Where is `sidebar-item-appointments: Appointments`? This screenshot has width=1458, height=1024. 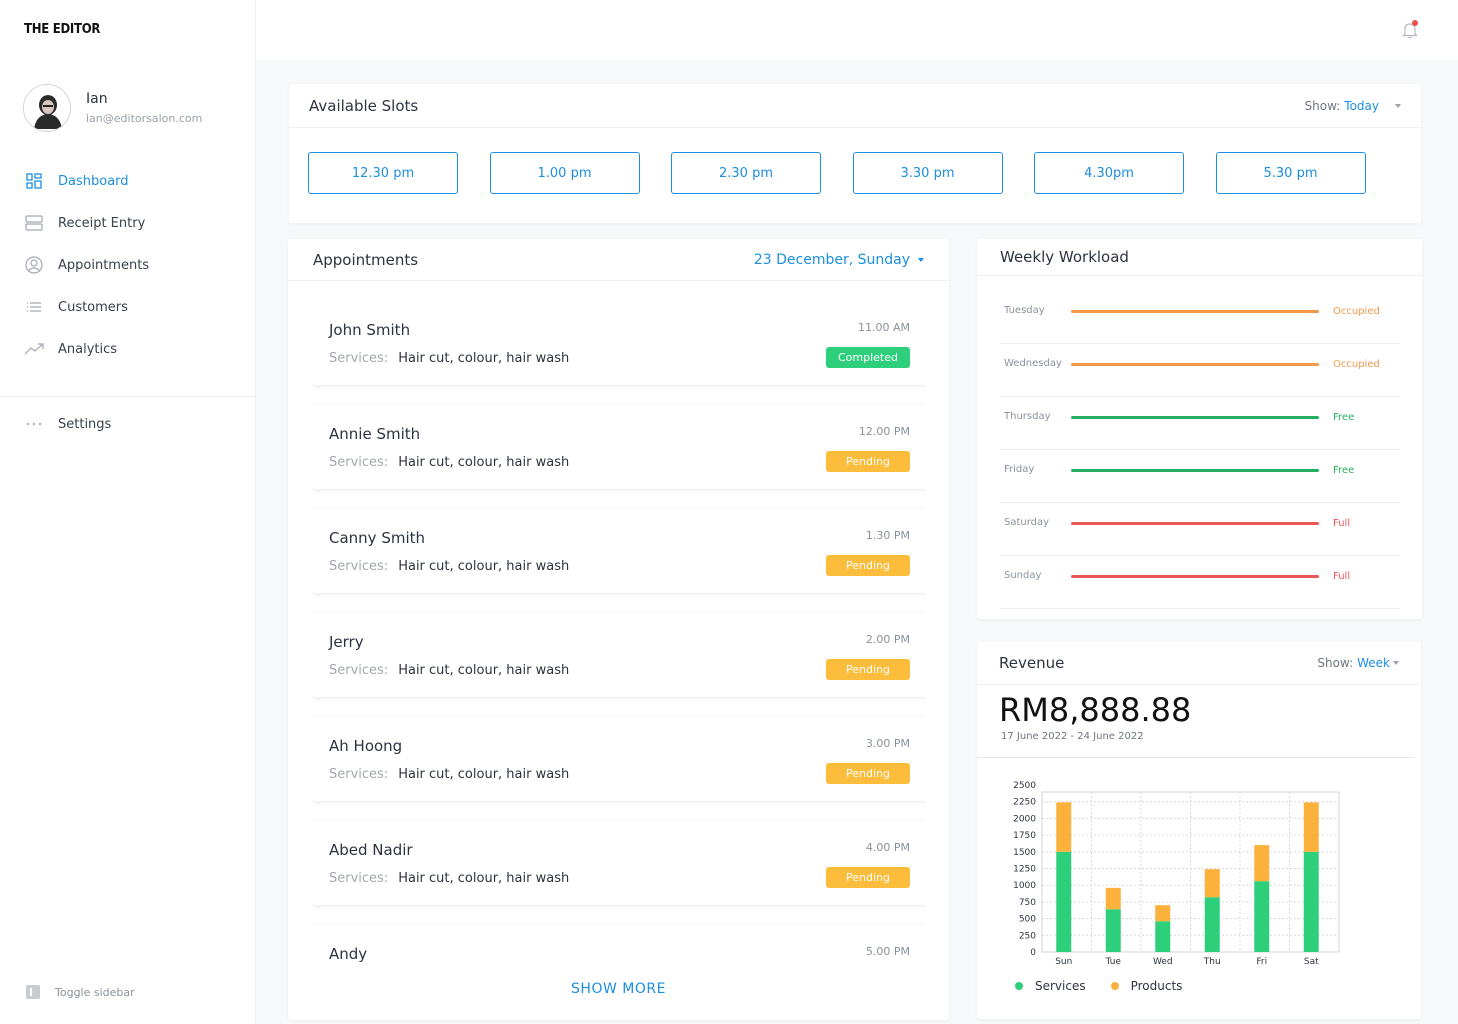 sidebar-item-appointments: Appointments is located at coordinates (128, 265).